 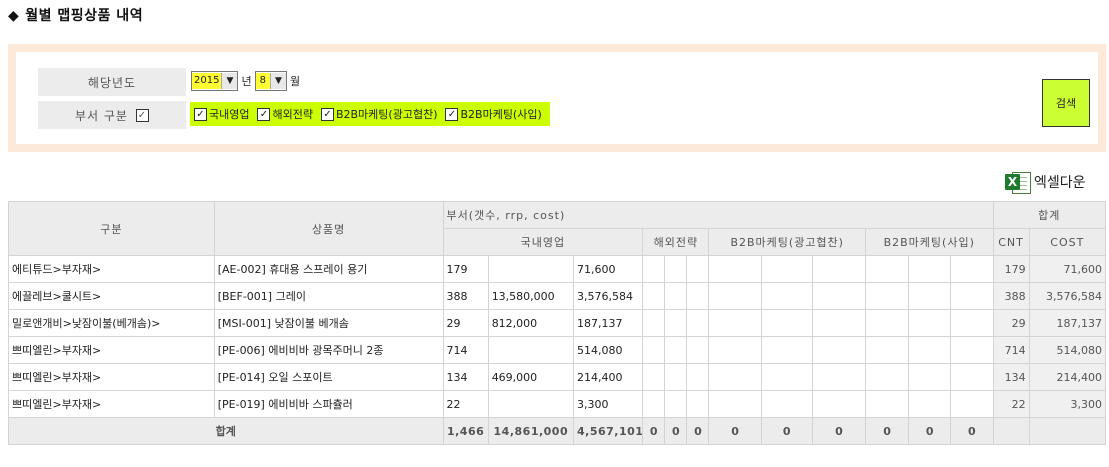 What do you see at coordinates (929, 242) in the screenshot?
I see `header-dept-b2b-purchase: B2B마케팅(사입)` at bounding box center [929, 242].